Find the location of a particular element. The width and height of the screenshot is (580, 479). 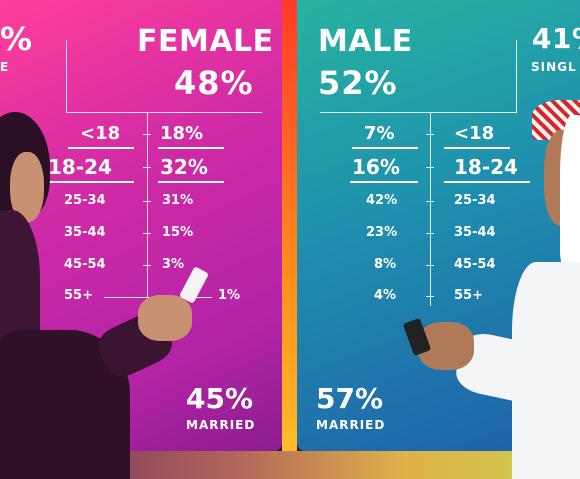

male-age-label: 35-44 is located at coordinates (475, 232).